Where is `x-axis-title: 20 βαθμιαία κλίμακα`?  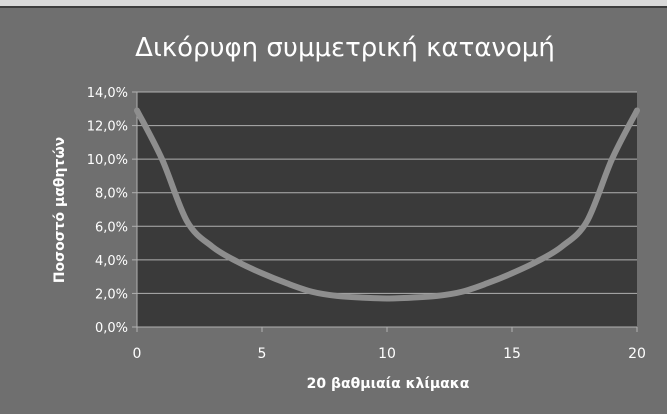 x-axis-title: 20 βαθμιαία κλίμακα is located at coordinates (388, 384).